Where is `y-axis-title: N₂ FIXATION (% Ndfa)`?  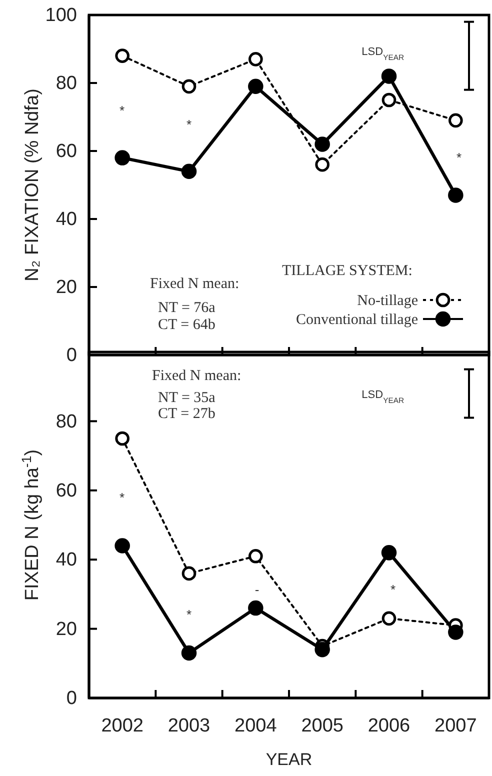 y-axis-title: N₂ FIXATION (% Ndfa) is located at coordinates (32, 185).